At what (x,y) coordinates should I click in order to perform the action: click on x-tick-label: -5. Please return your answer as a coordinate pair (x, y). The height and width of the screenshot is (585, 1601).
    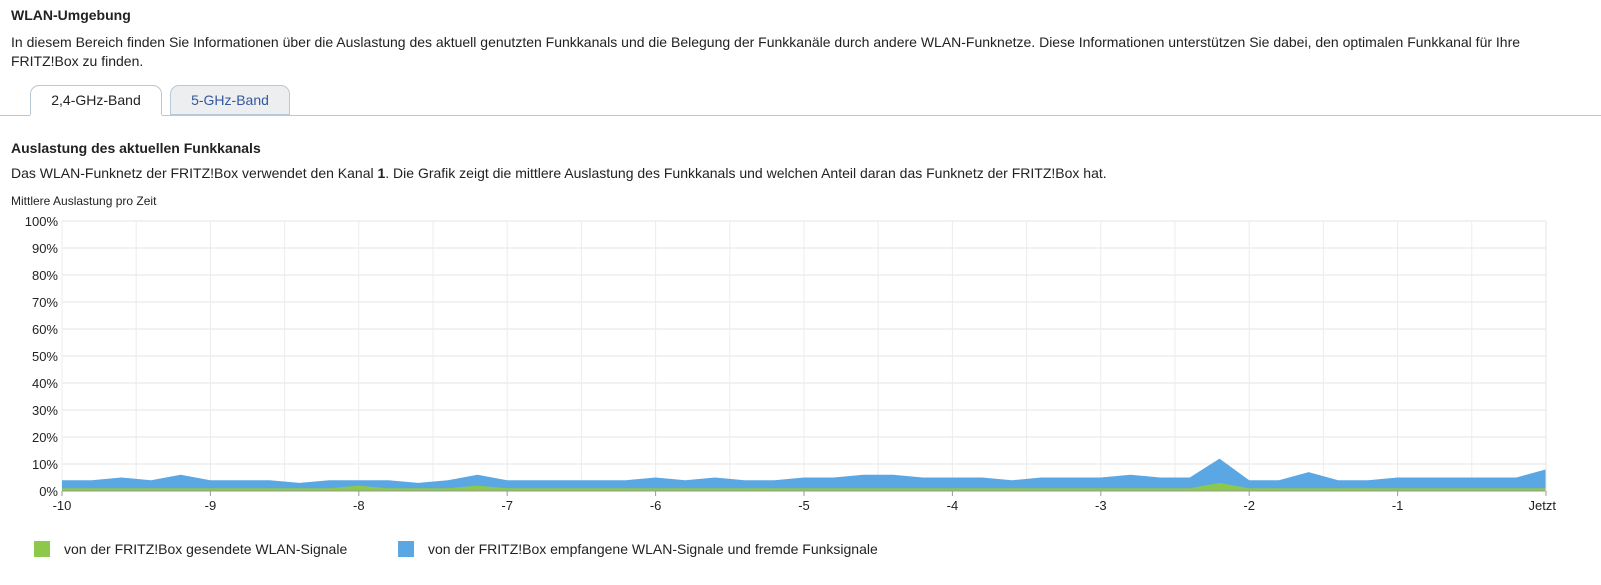
    Looking at the image, I should click on (804, 505).